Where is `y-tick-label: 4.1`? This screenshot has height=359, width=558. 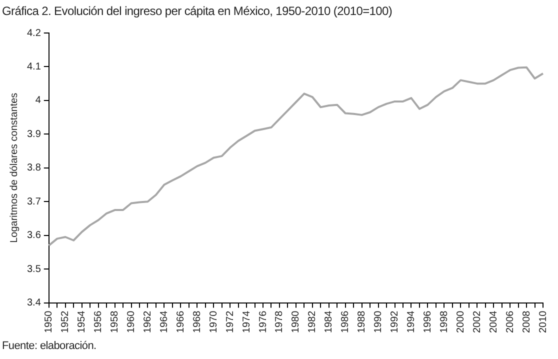
y-tick-label: 4.1 is located at coordinates (34, 66).